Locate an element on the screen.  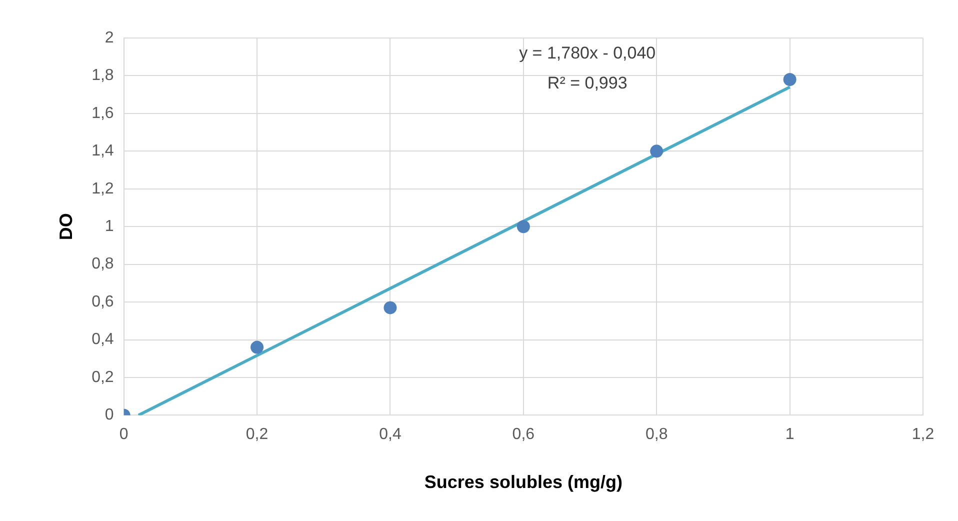
x-tick-label: 0 is located at coordinates (123, 435).